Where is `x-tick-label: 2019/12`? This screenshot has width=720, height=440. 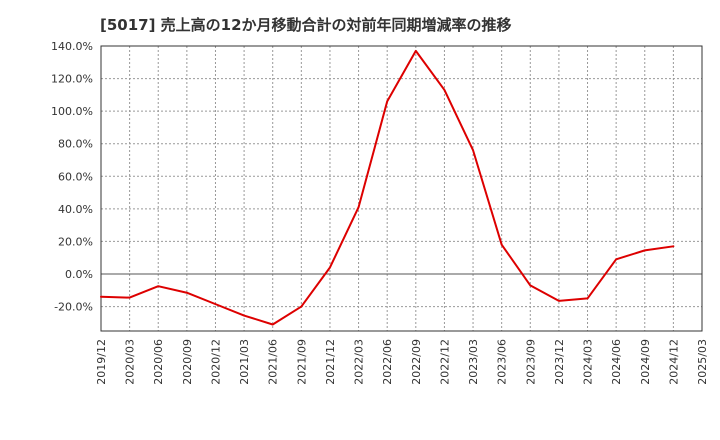 x-tick-label: 2019/12 is located at coordinates (101, 362).